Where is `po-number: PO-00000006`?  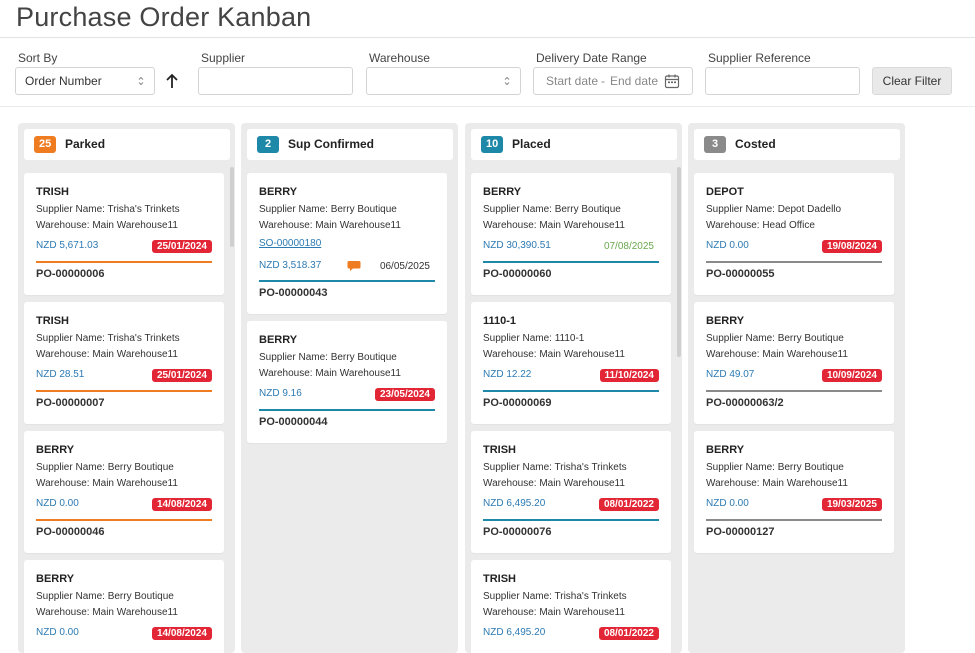
po-number: PO-00000006 is located at coordinates (70, 274).